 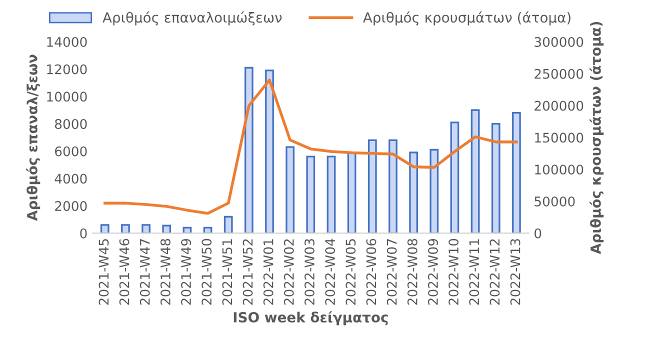 I want to click on y-tick-label: 2000, so click(x=71, y=206).